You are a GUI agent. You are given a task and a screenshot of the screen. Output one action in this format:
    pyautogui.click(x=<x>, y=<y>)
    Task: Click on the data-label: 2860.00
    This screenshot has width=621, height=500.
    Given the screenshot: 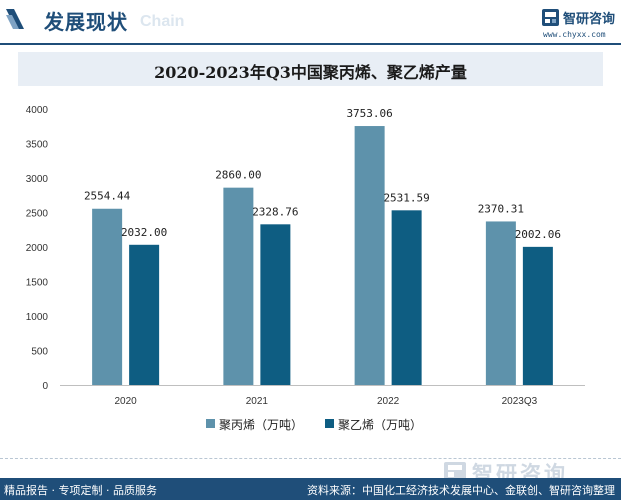 What is the action you would take?
    pyautogui.click(x=238, y=175)
    